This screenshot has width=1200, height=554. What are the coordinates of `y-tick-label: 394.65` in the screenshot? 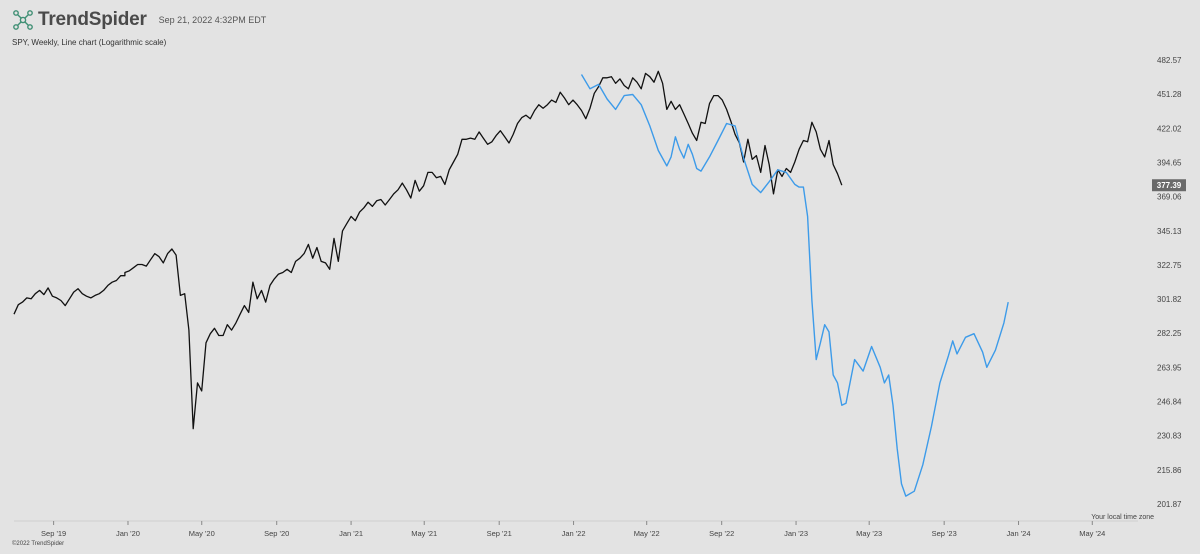 It's located at (1169, 162).